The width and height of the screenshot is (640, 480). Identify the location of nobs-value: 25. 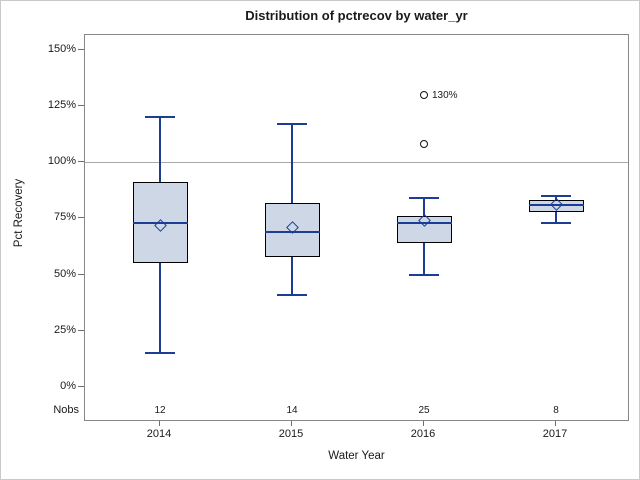
(424, 410).